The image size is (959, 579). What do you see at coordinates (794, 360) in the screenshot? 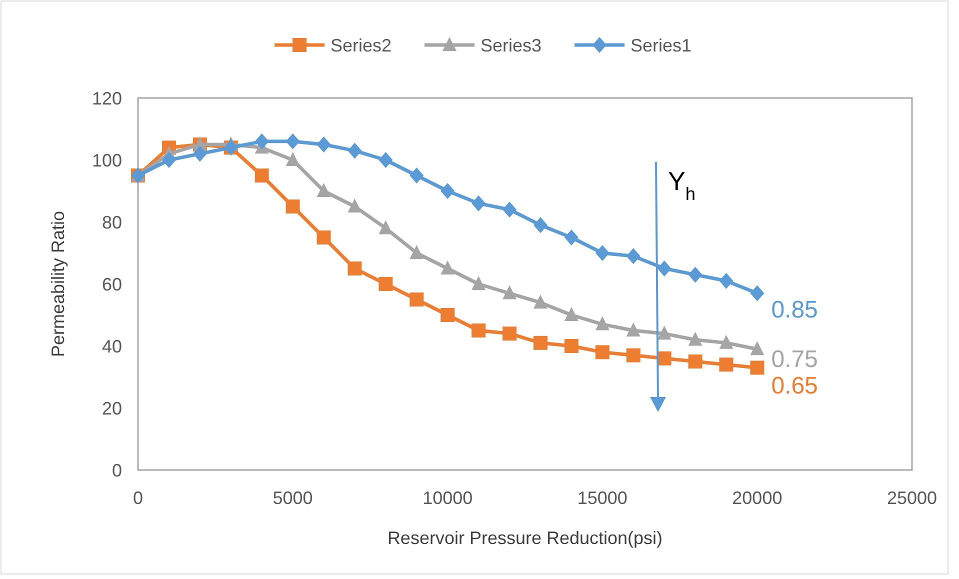
I see `annotation: 0.75` at bounding box center [794, 360].